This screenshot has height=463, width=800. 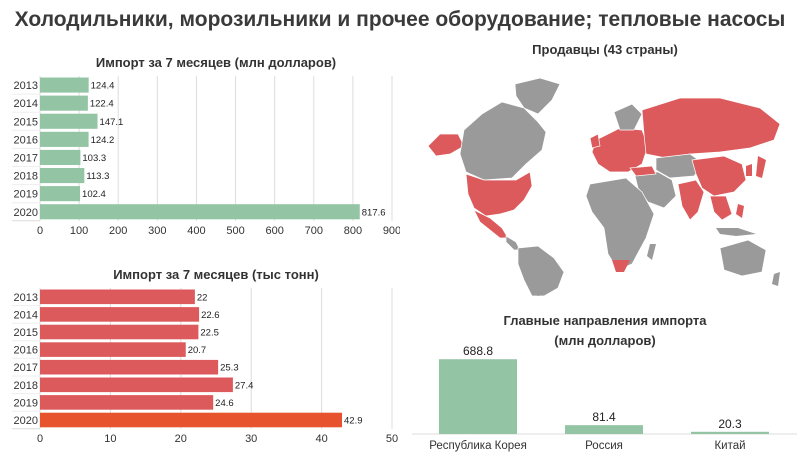 I want to click on map-south-america, so click(x=541, y=270).